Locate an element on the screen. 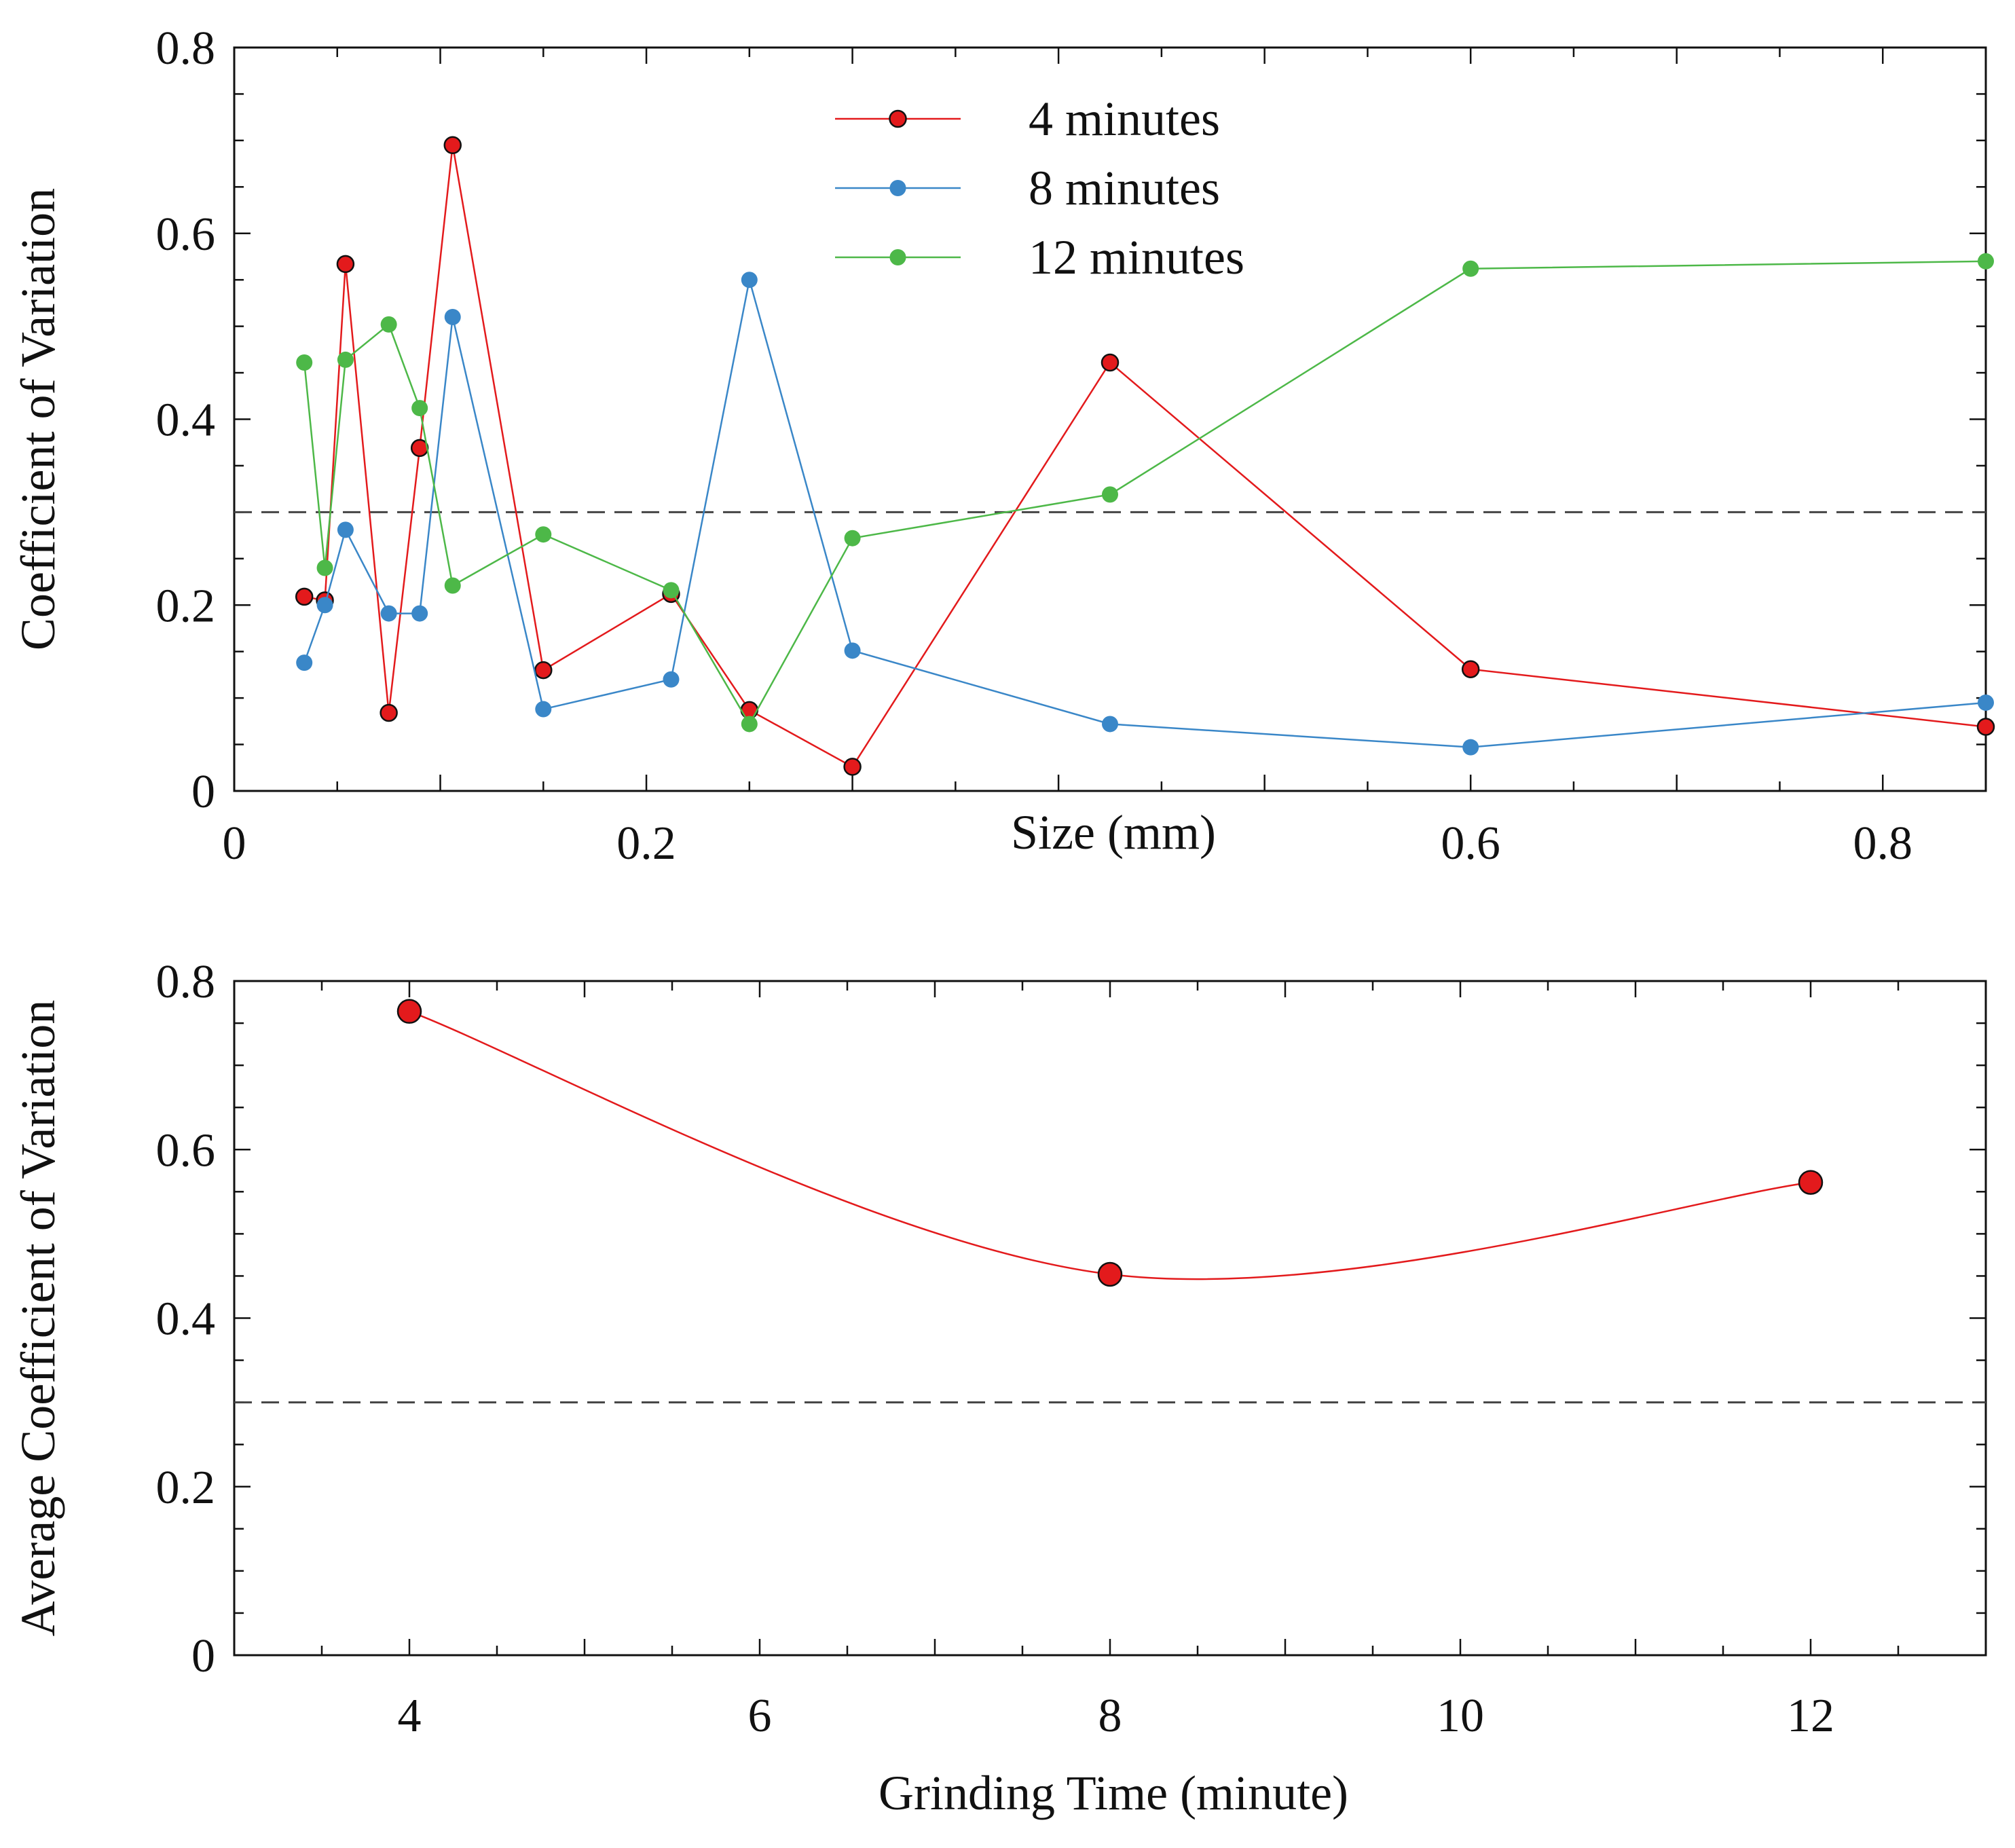 The height and width of the screenshot is (1848, 2015). legend-label: 12 minutes is located at coordinates (1137, 257).